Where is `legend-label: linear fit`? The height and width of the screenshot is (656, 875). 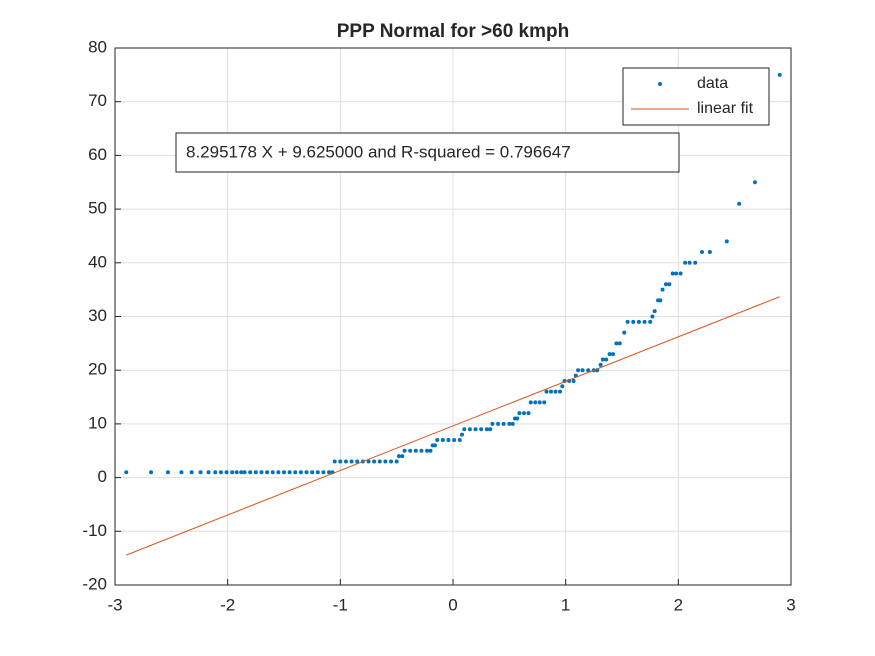
legend-label: linear fit is located at coordinates (725, 108).